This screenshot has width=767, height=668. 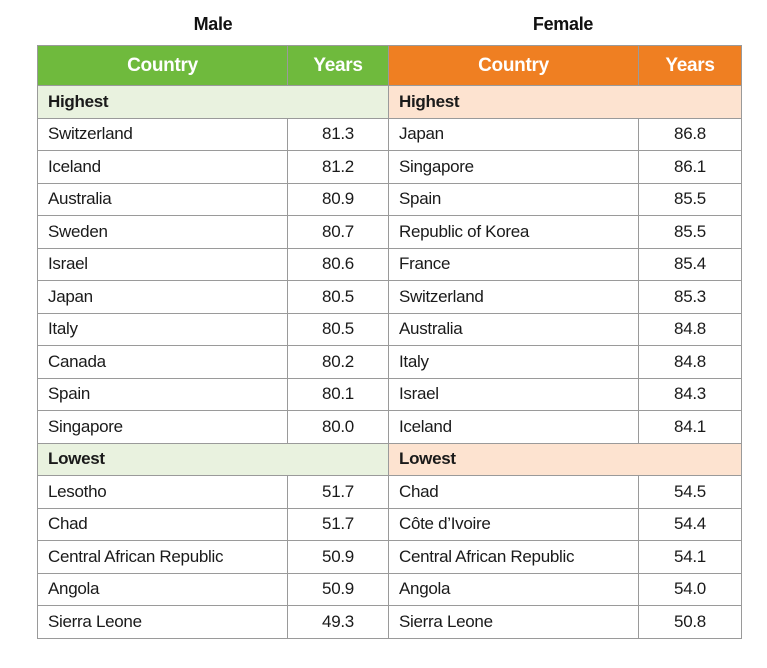 I want to click on country-cell: Canada, so click(x=162, y=362).